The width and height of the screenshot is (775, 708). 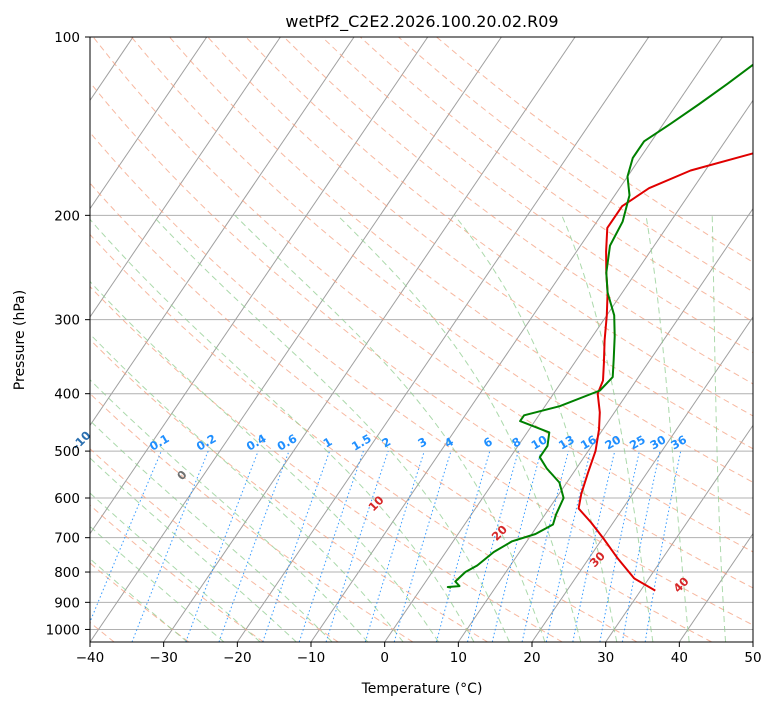 I want to click on y-tick-label: 500, so click(x=67, y=452).